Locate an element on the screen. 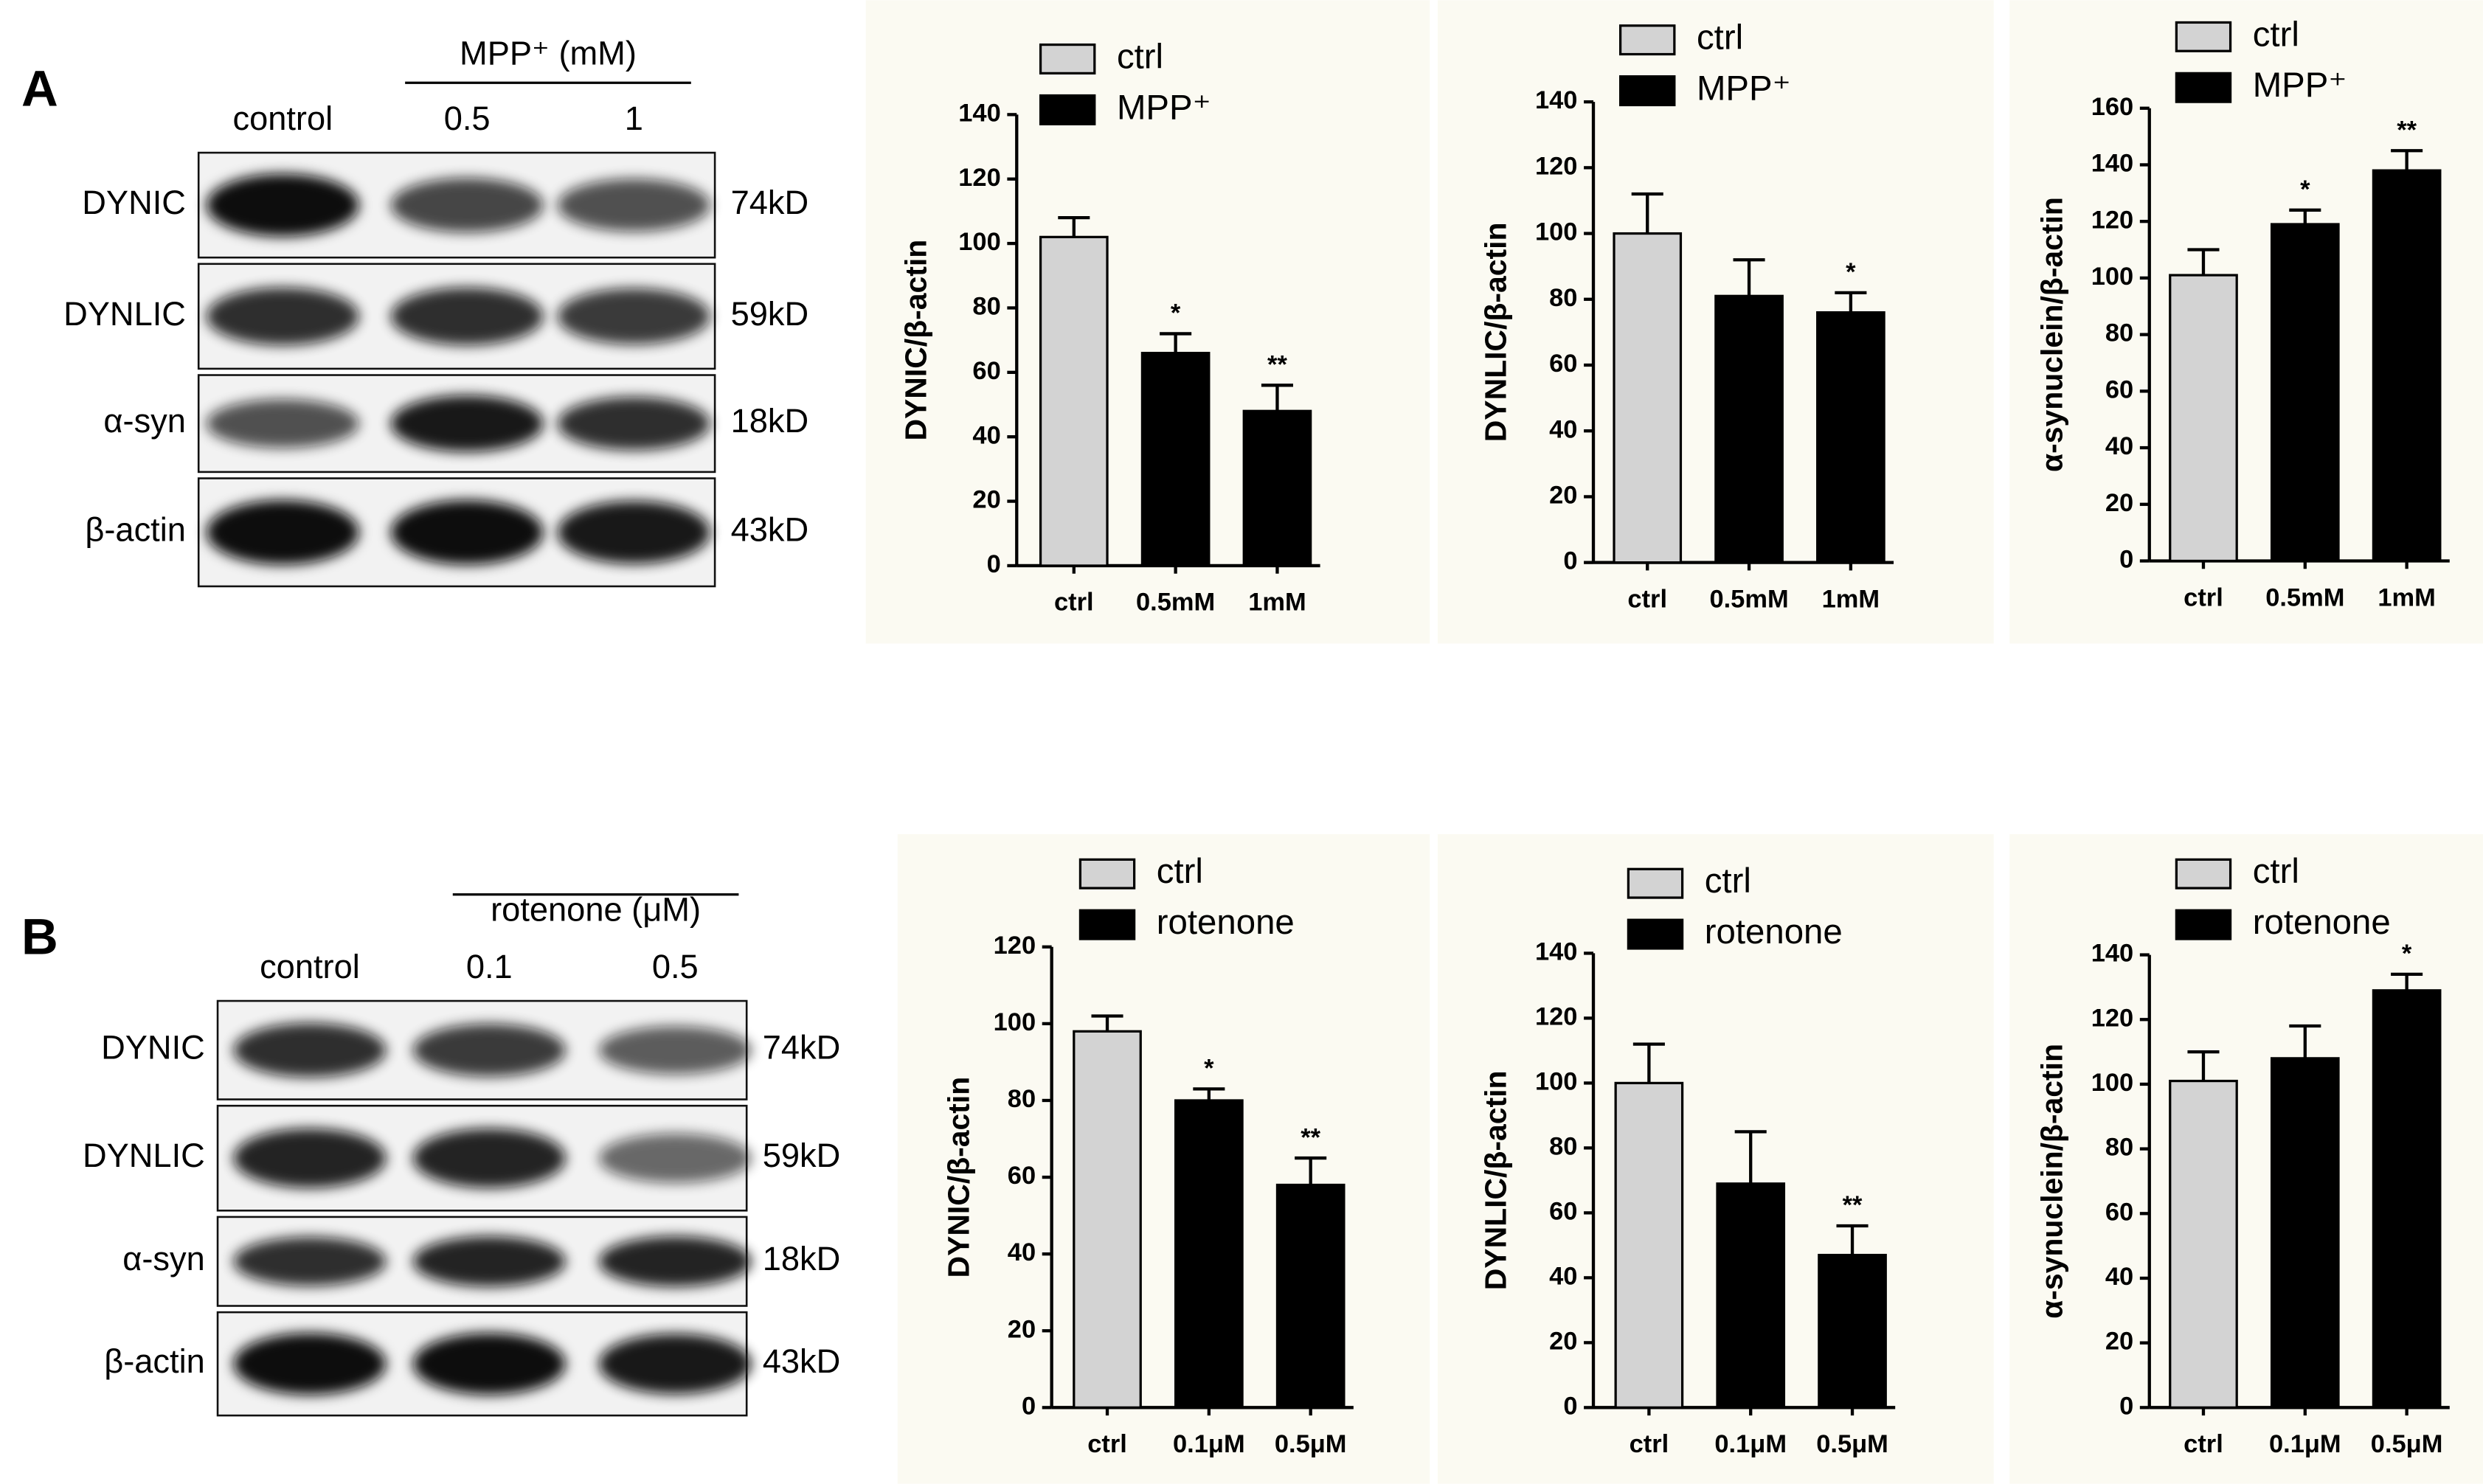 The image size is (2483, 1484). condition-label: 0.5 is located at coordinates (468, 118).